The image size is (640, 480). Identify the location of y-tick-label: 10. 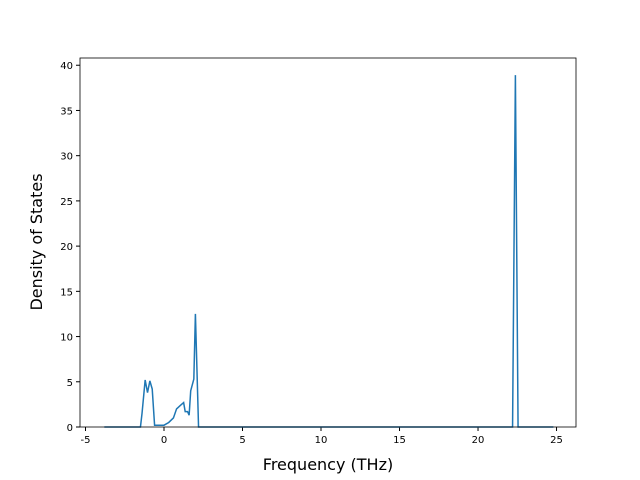
(66, 338).